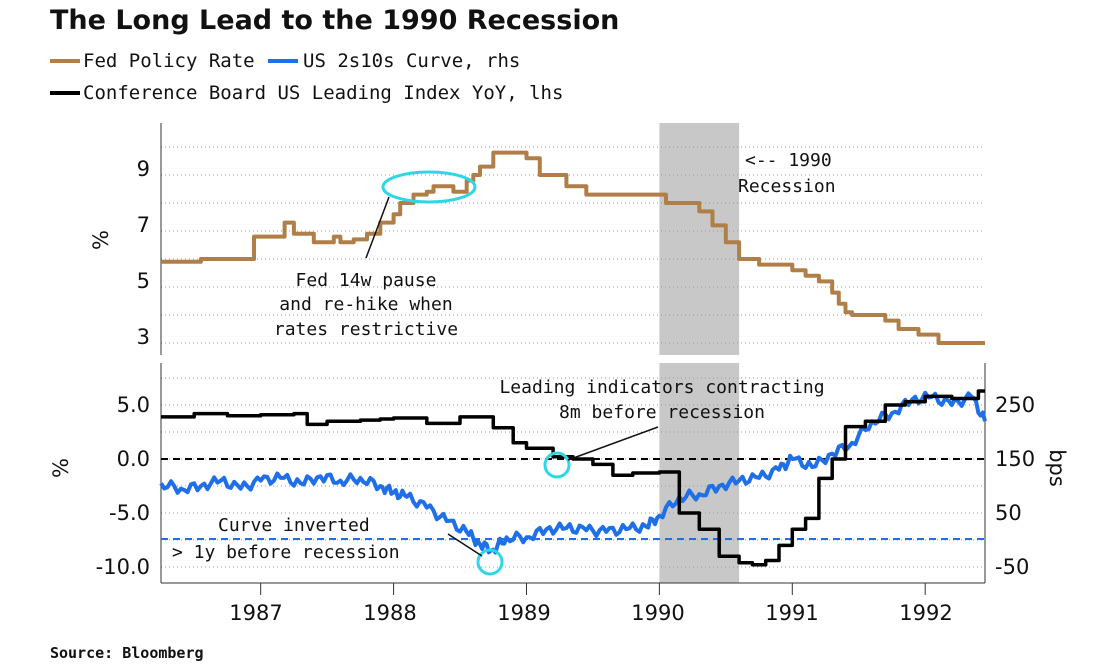 The height and width of the screenshot is (669, 1105). What do you see at coordinates (366, 329) in the screenshot?
I see `pause-annotation: rates restrictive` at bounding box center [366, 329].